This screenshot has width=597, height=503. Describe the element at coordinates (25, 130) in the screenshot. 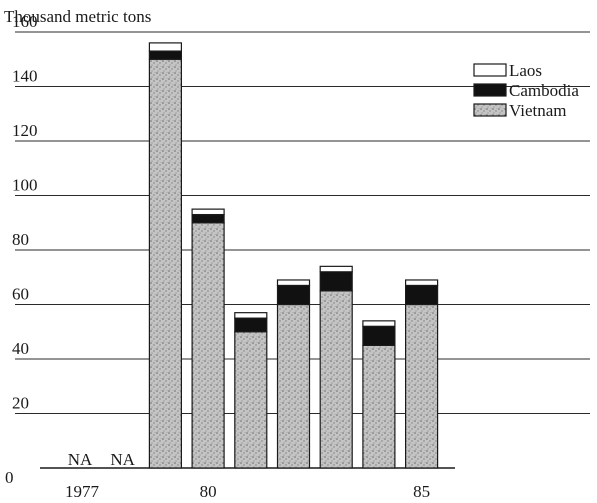

I see `y-tick-label: 120` at that location.